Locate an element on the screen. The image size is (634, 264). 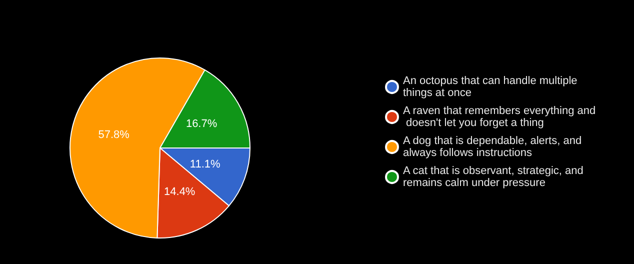
data-label: 16.7% is located at coordinates (202, 124).